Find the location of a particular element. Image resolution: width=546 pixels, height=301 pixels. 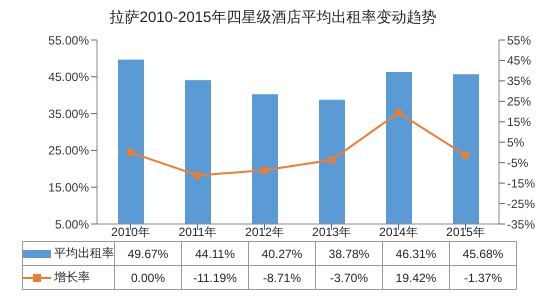

data-label: -11.19% is located at coordinates (215, 278).